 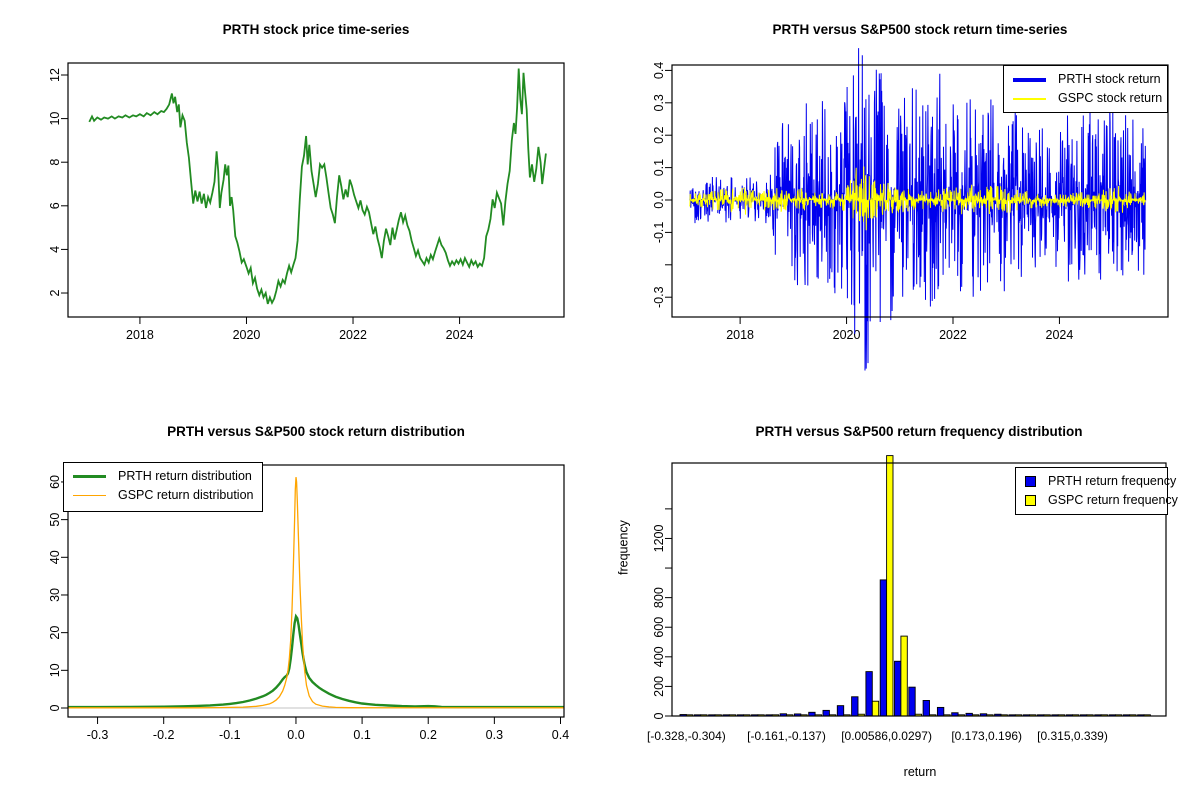 What do you see at coordinates (1030, 500) in the screenshot?
I see `gspc-freq-box-swatch` at bounding box center [1030, 500].